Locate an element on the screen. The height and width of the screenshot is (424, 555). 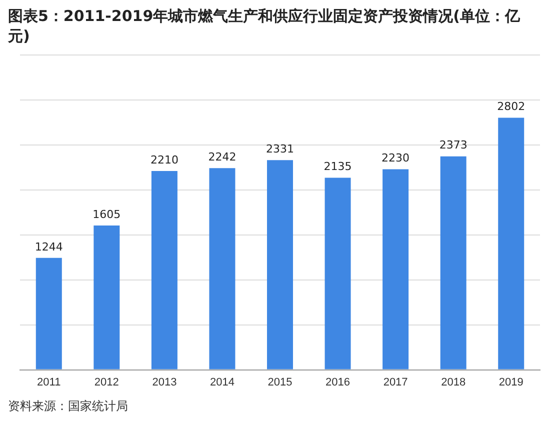
x-tick-label: 2015 is located at coordinates (280, 382).